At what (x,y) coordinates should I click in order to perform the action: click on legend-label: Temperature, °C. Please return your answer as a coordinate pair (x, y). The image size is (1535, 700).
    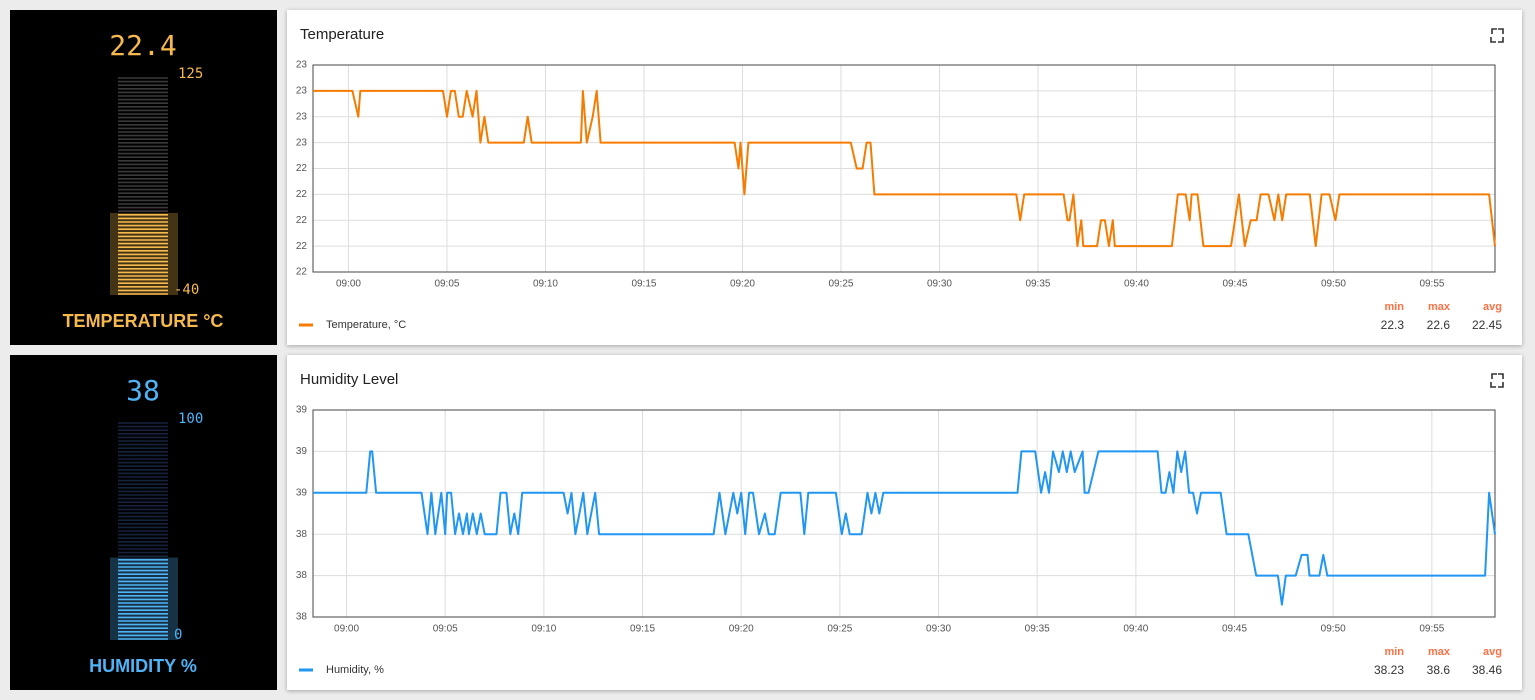
    Looking at the image, I should click on (366, 325).